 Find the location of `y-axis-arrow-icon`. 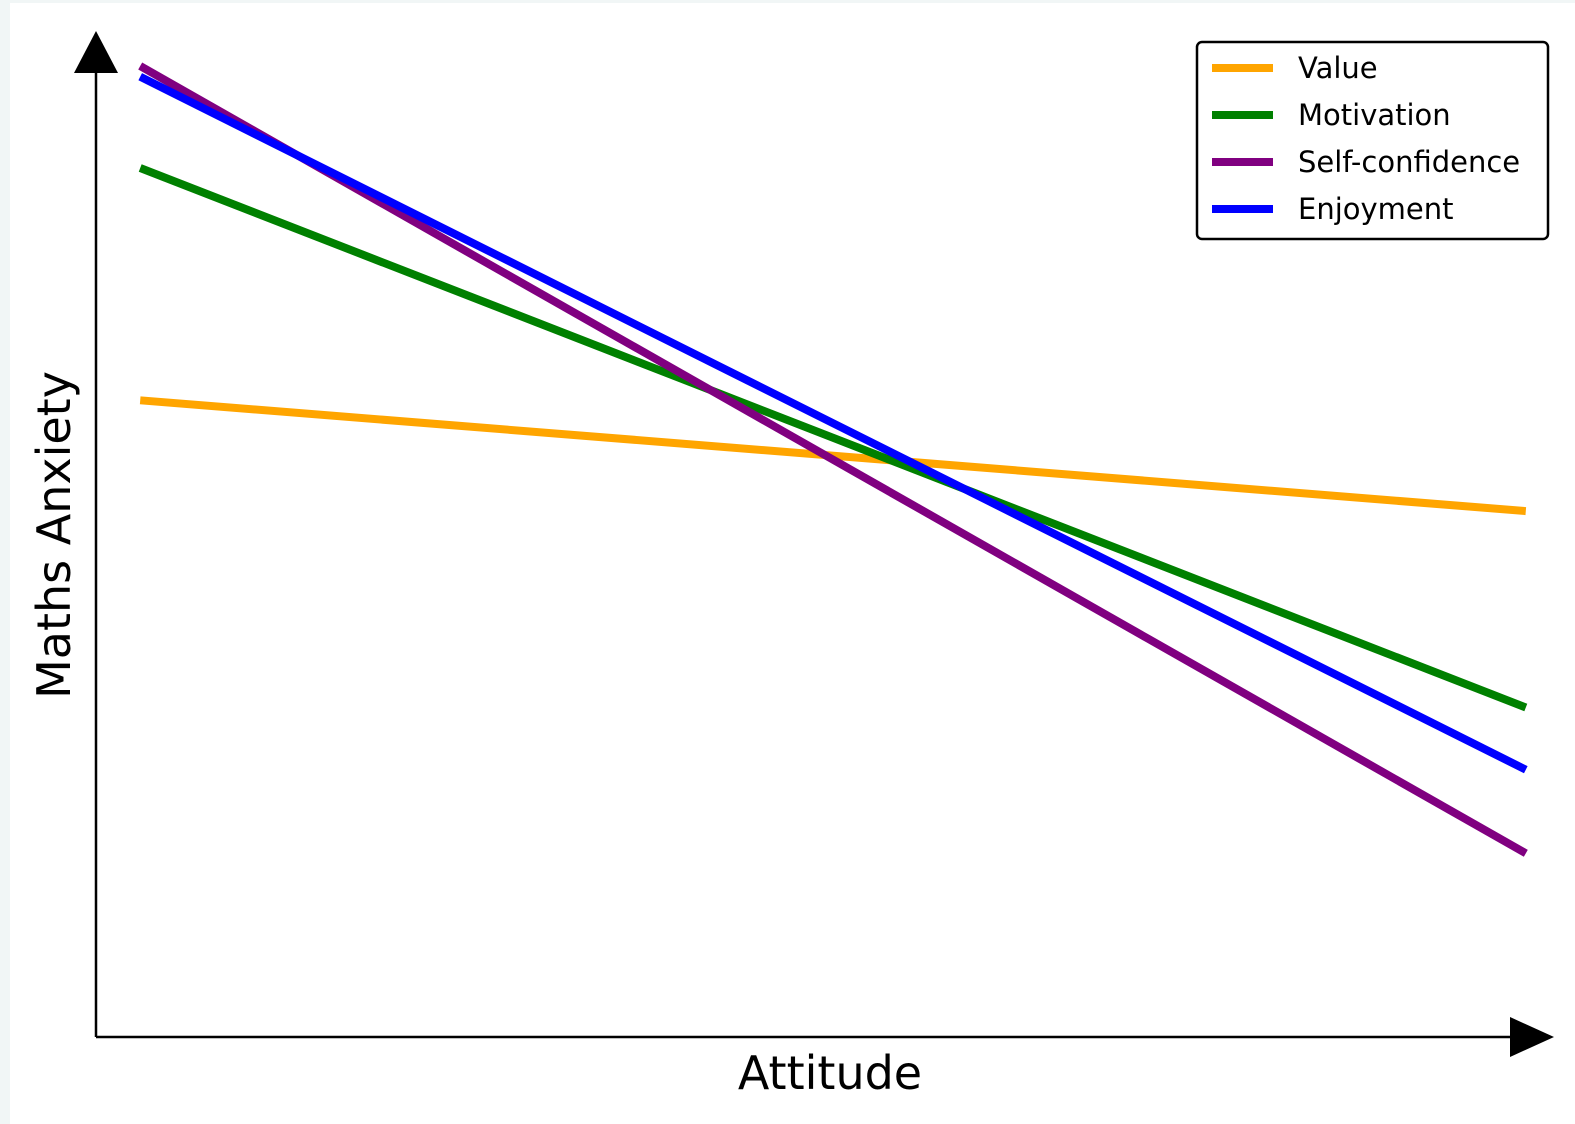

y-axis-arrow-icon is located at coordinates (96, 52).